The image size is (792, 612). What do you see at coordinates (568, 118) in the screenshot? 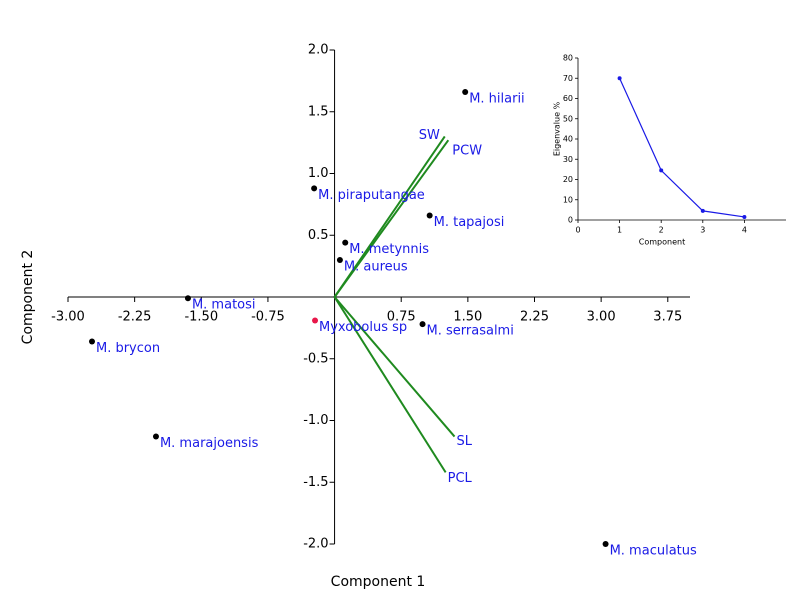
I see `inset-y-tick-label: 50` at bounding box center [568, 118].